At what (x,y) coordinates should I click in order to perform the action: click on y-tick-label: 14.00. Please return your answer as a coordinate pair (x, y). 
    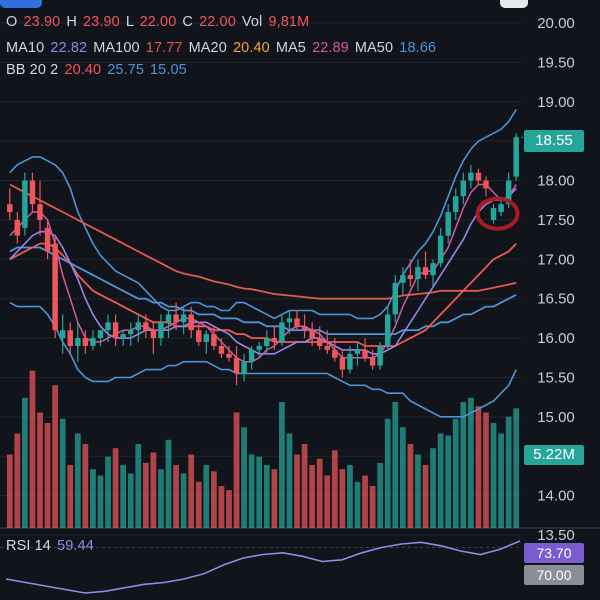
    Looking at the image, I should click on (556, 496).